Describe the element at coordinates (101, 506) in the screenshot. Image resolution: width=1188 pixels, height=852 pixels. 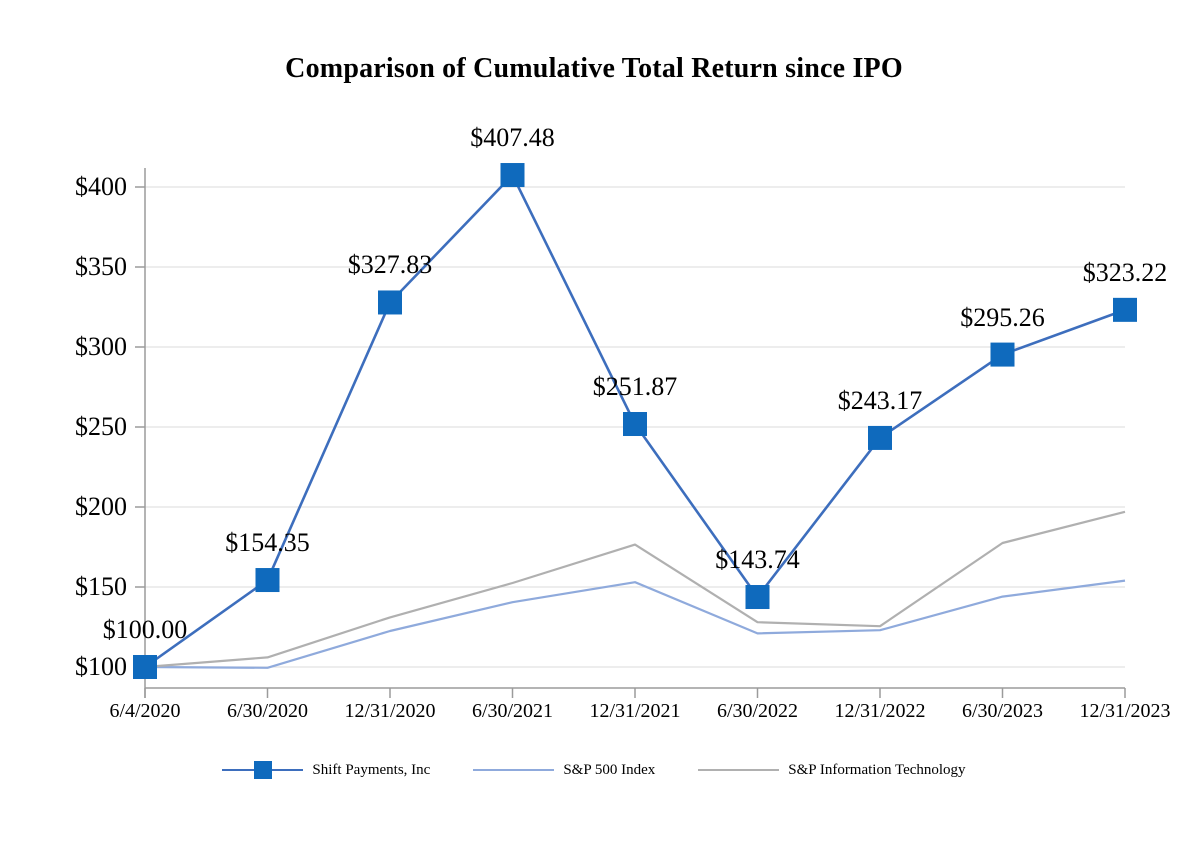
I see `y-axis-label: $200` at that location.